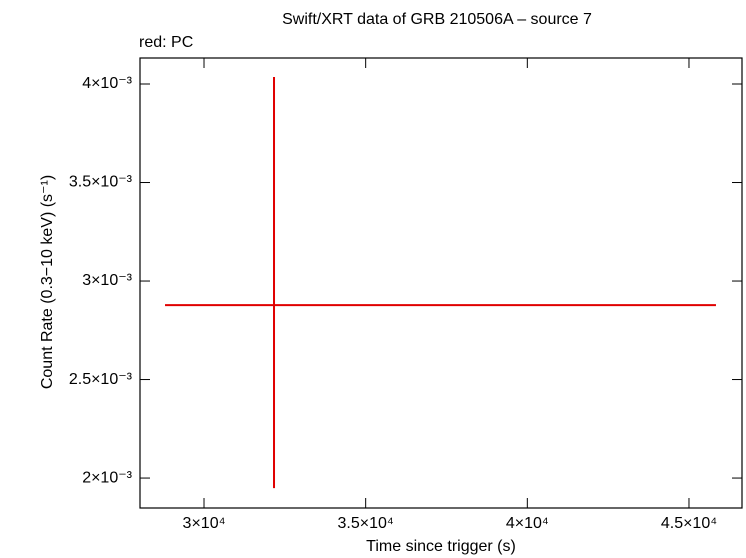 The image size is (746, 558). What do you see at coordinates (107, 477) in the screenshot?
I see `y-tick-label: 2×10⁻³` at bounding box center [107, 477].